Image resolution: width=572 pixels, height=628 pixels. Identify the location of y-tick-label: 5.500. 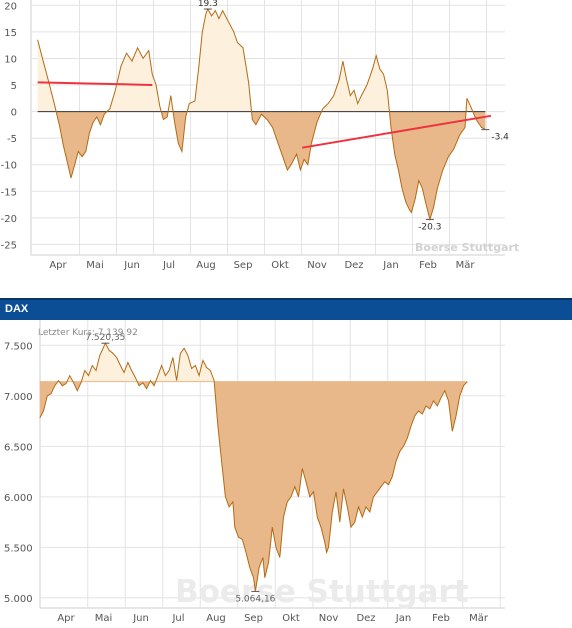
(18, 548).